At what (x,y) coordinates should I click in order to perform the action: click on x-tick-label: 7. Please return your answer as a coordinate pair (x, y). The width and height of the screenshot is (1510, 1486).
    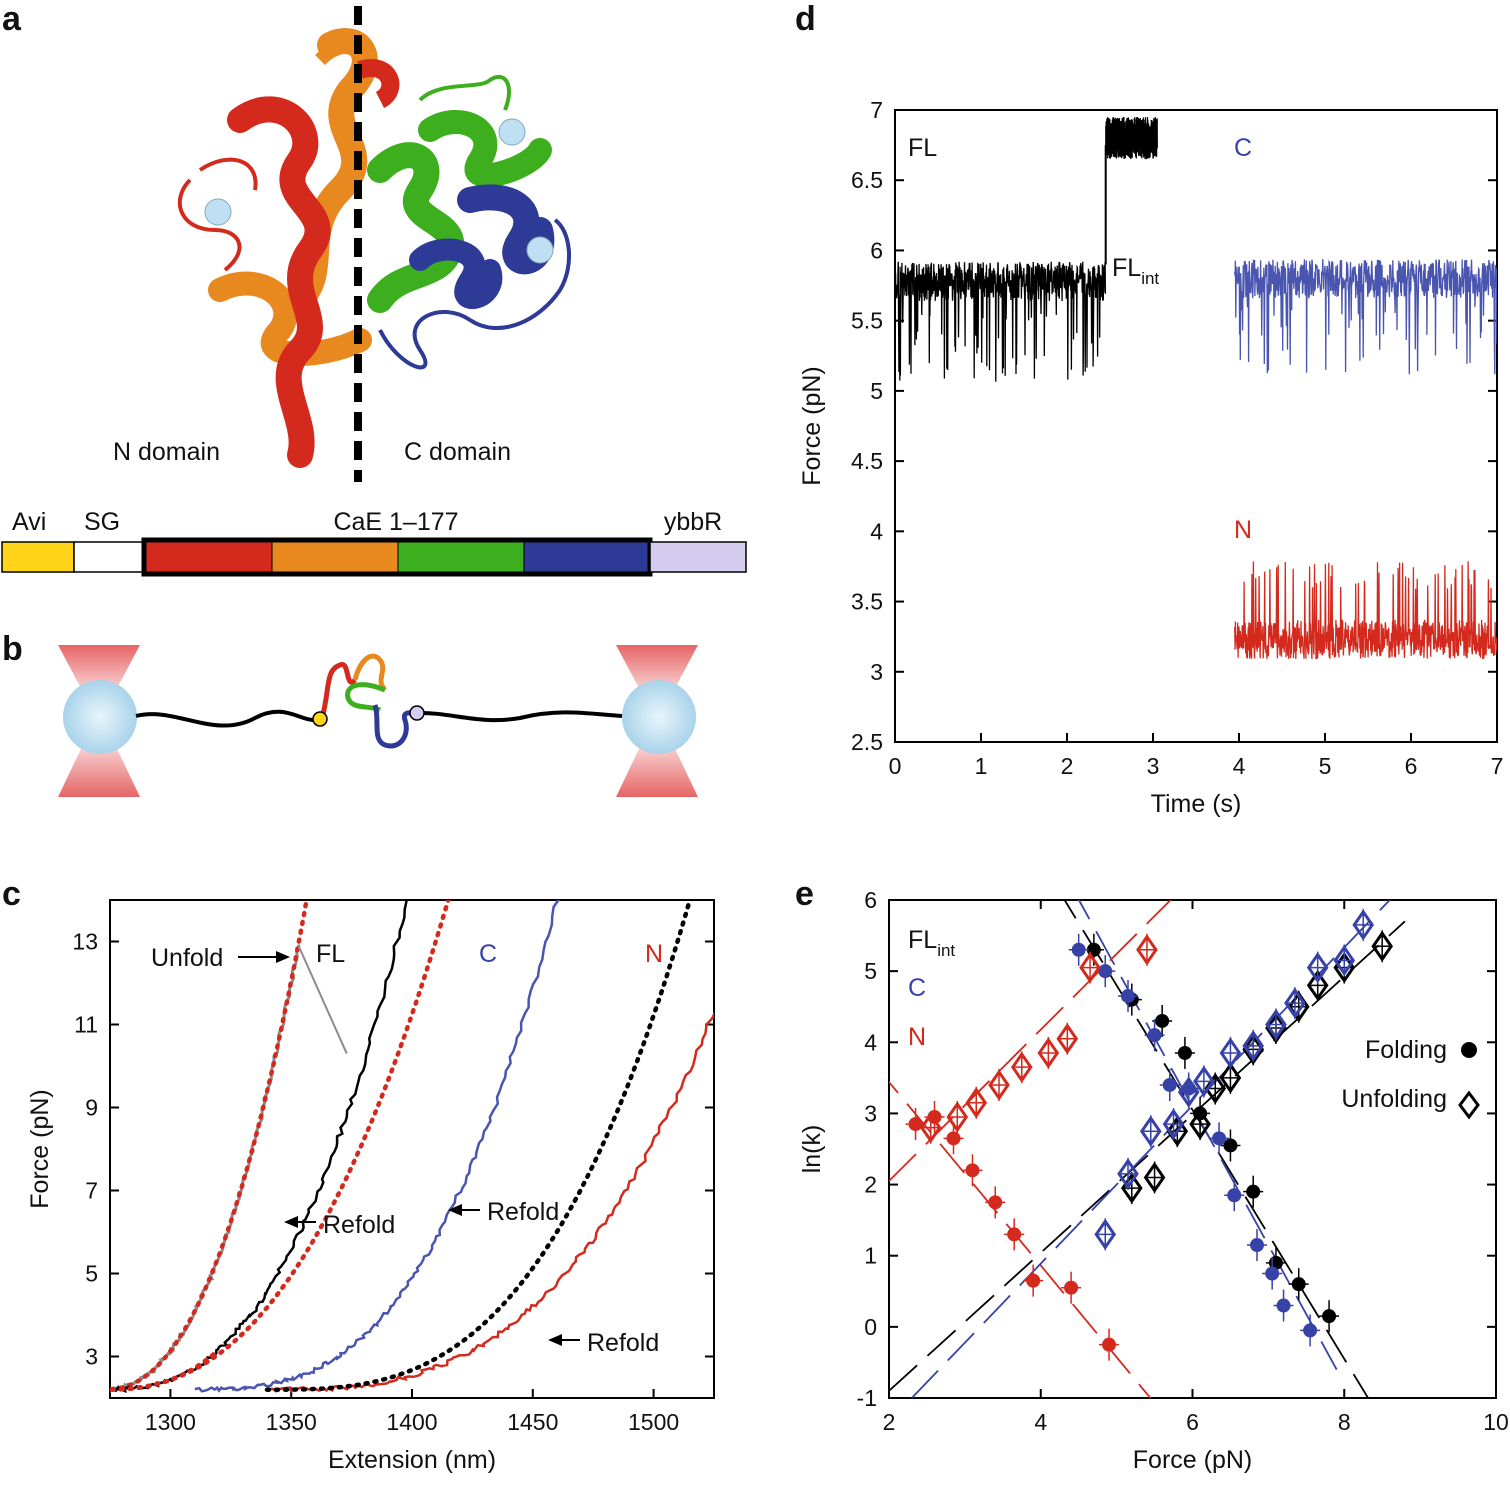
    Looking at the image, I should click on (1497, 766).